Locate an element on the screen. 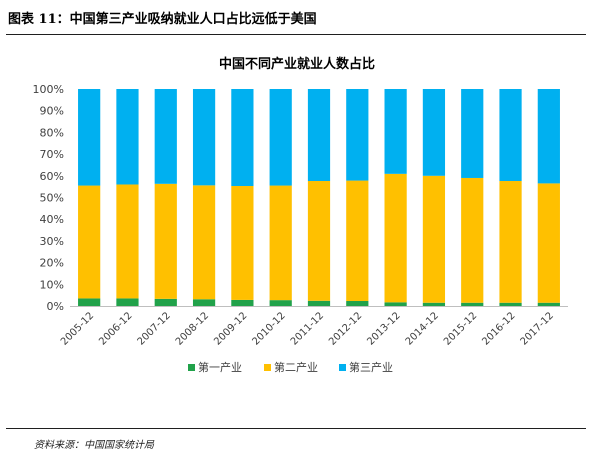 The image size is (592, 464). x-tick-label: 2005-12 is located at coordinates (77, 328).